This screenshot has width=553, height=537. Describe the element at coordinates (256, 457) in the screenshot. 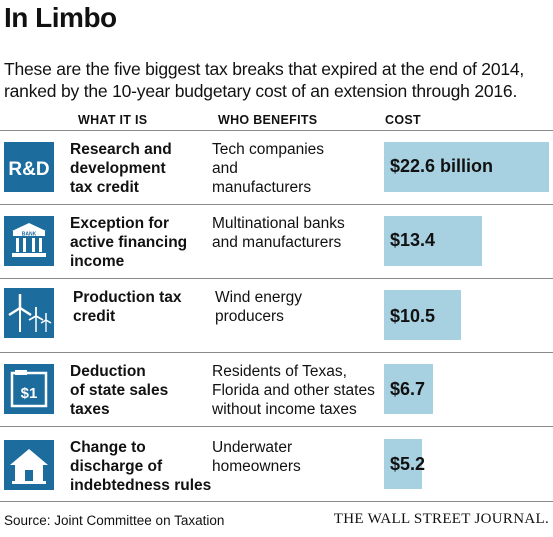

I see `who-text: Underwater homeowners` at that location.